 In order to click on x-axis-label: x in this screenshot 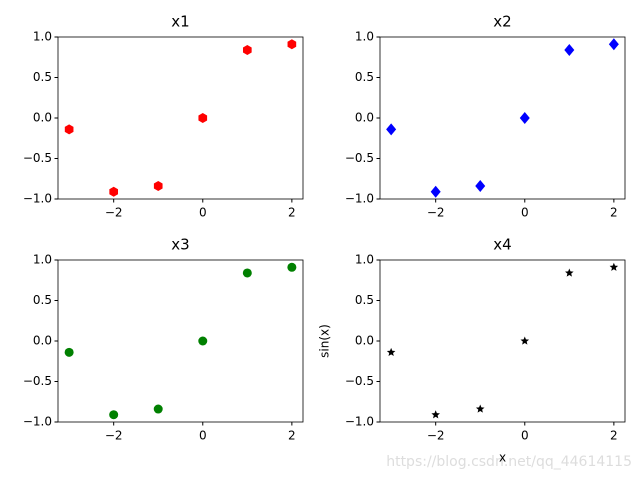, I will do `click(502, 458)`.